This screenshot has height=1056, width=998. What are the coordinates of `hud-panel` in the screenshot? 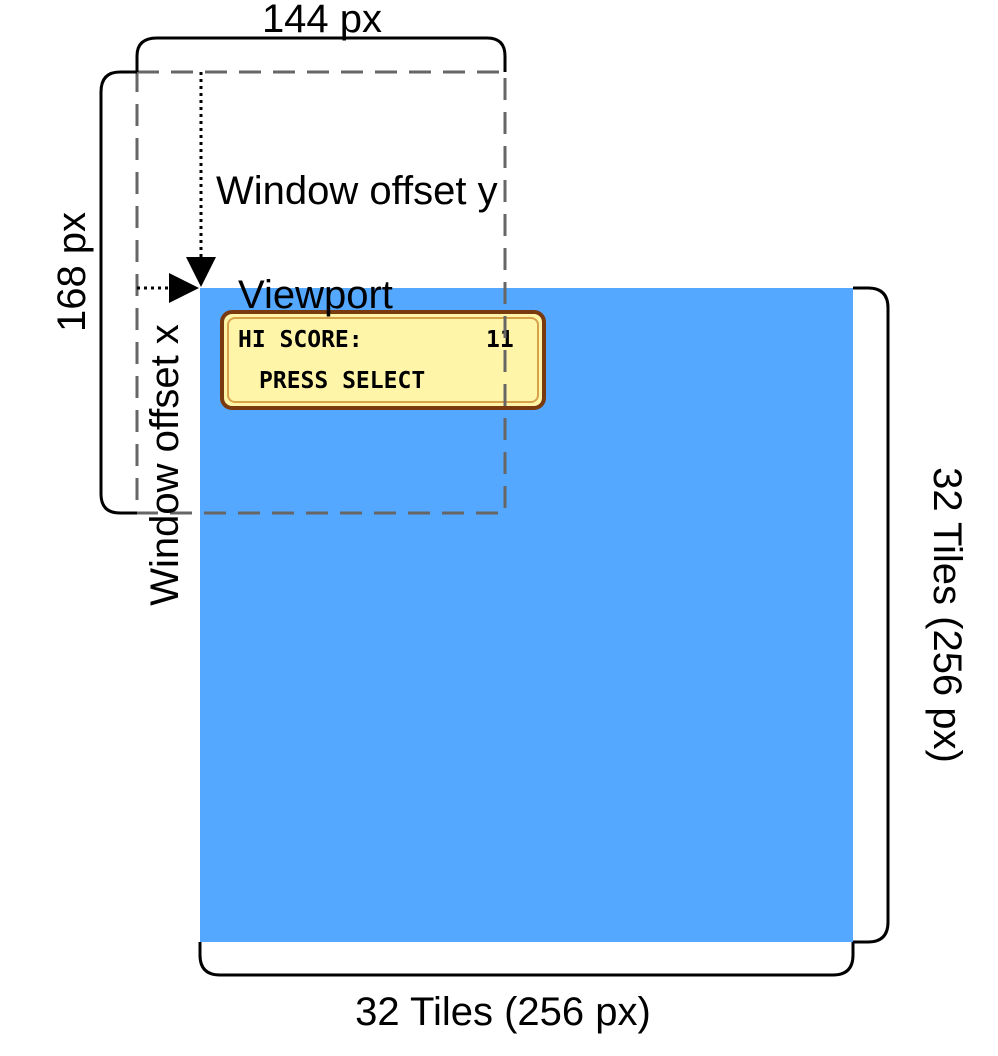 It's located at (383, 360).